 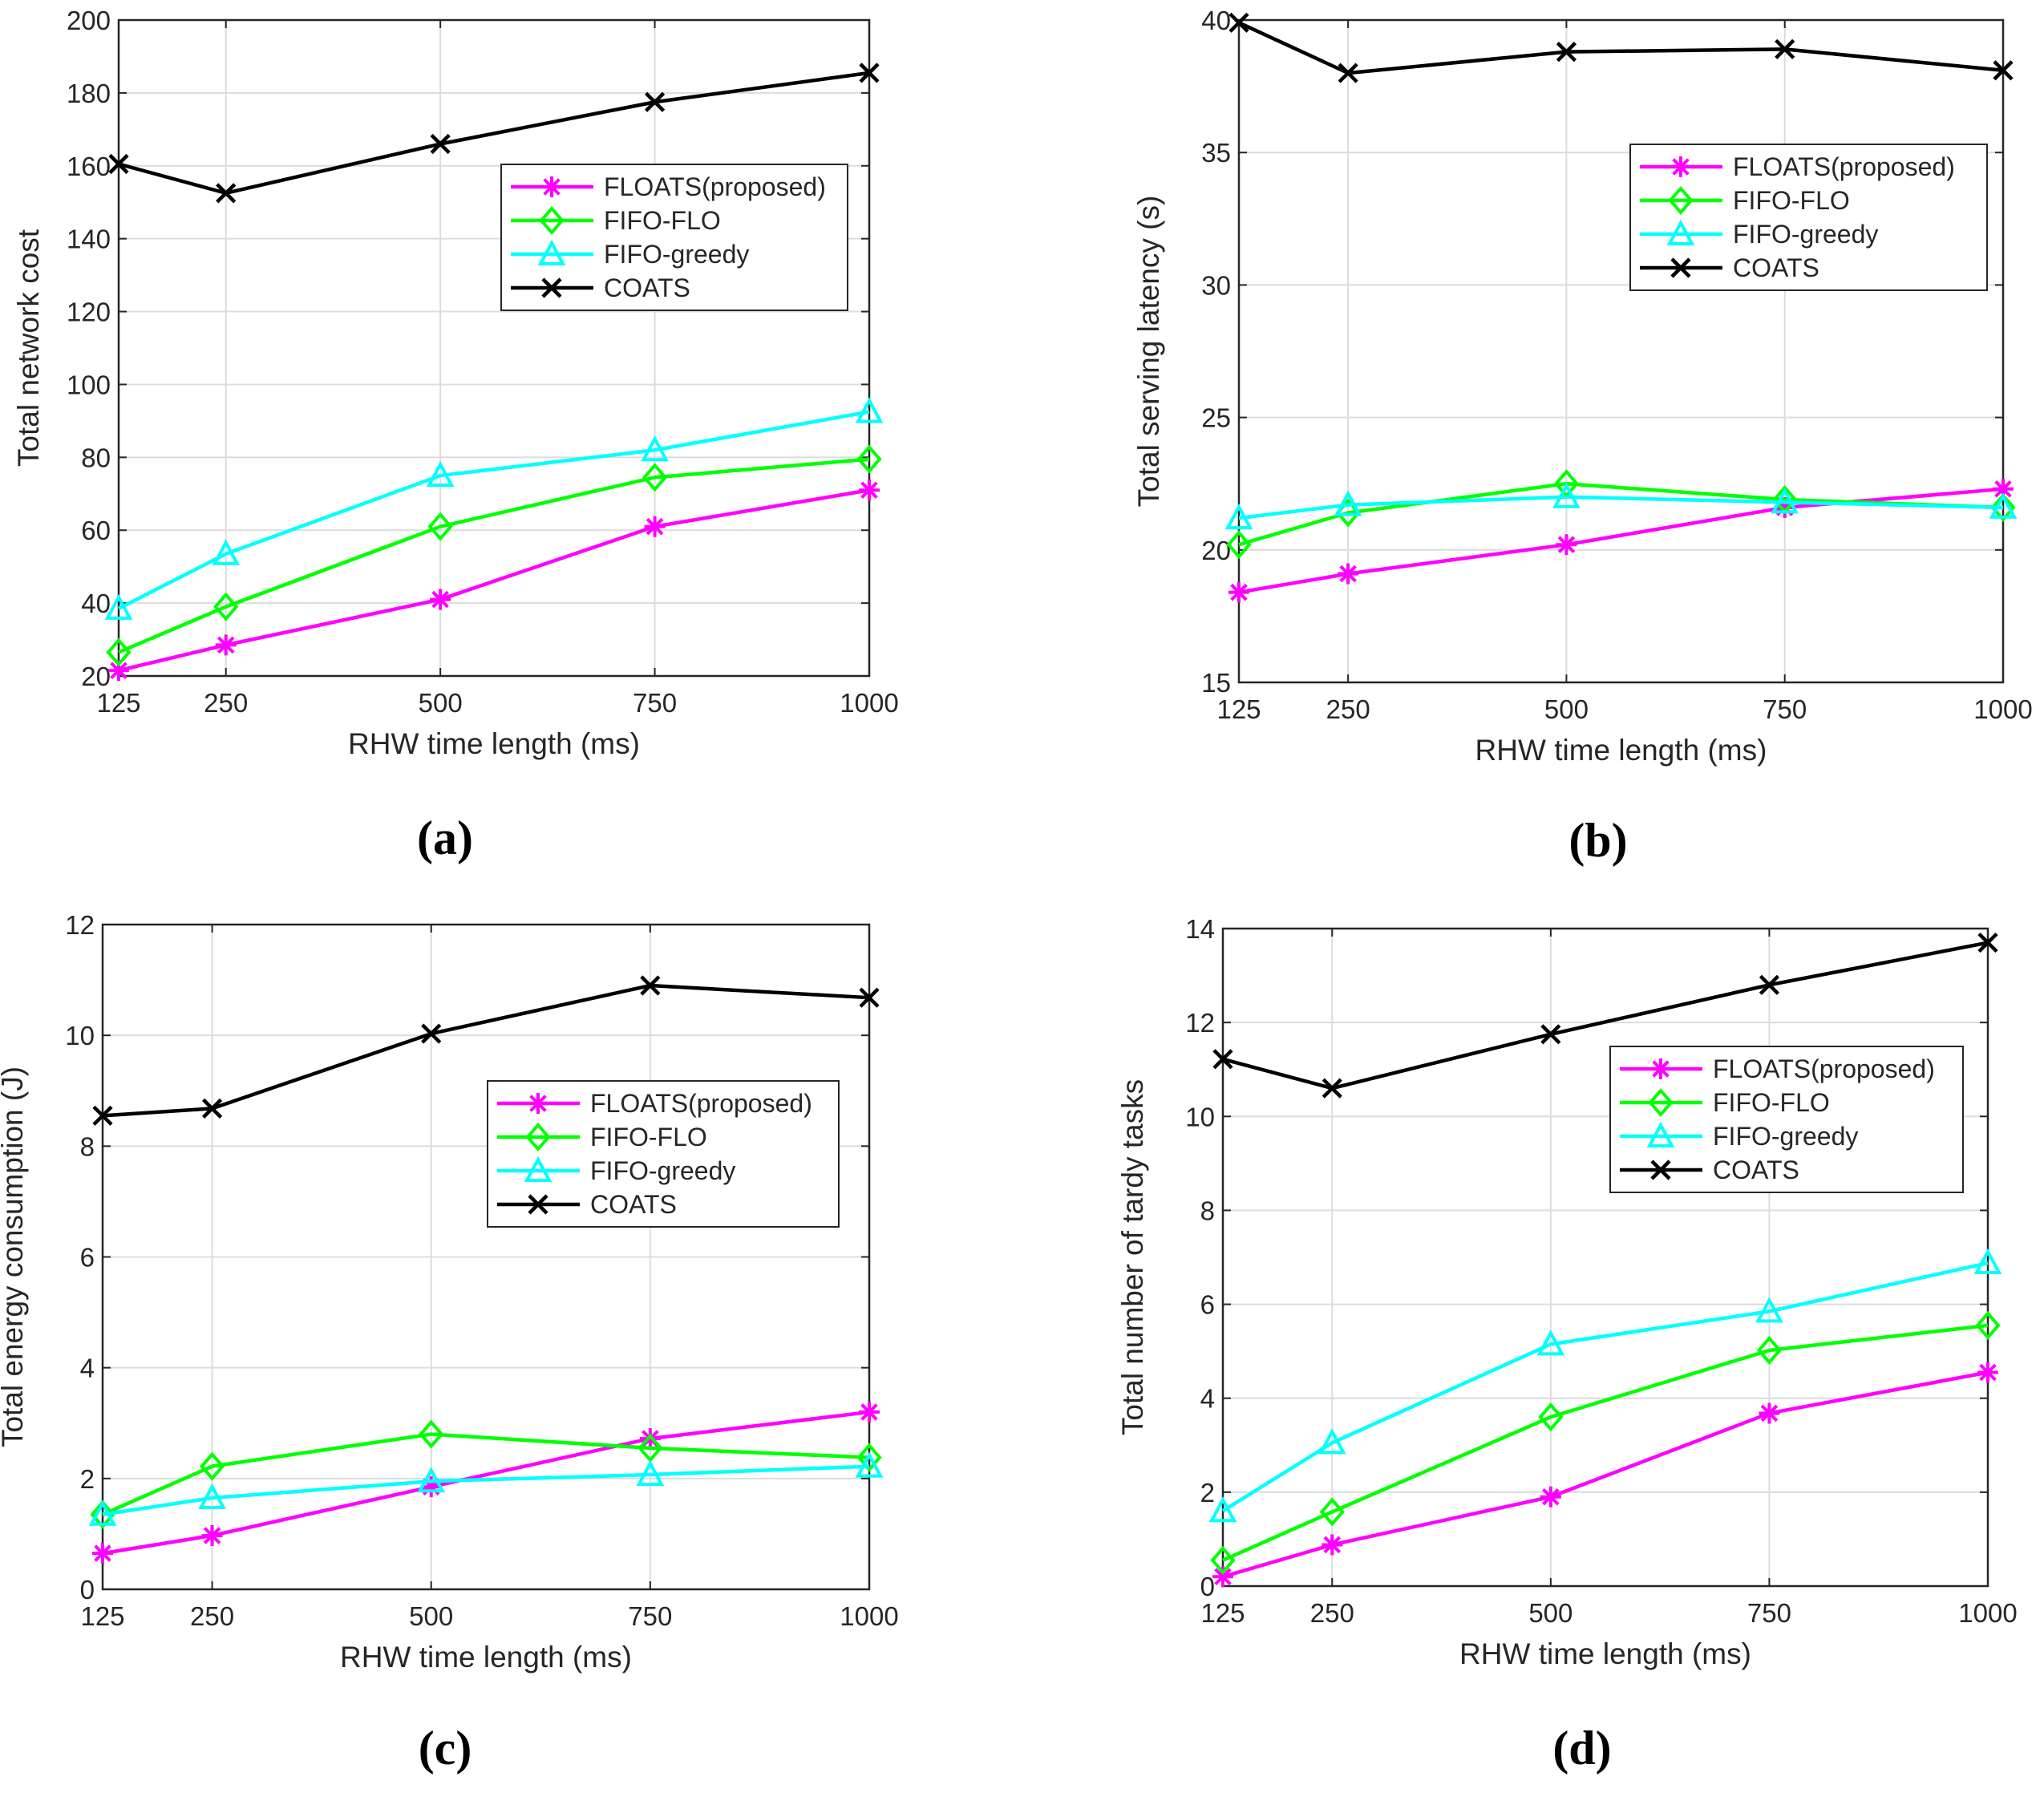 What do you see at coordinates (1216, 683) in the screenshot?
I see `y-tick-label: 15` at bounding box center [1216, 683].